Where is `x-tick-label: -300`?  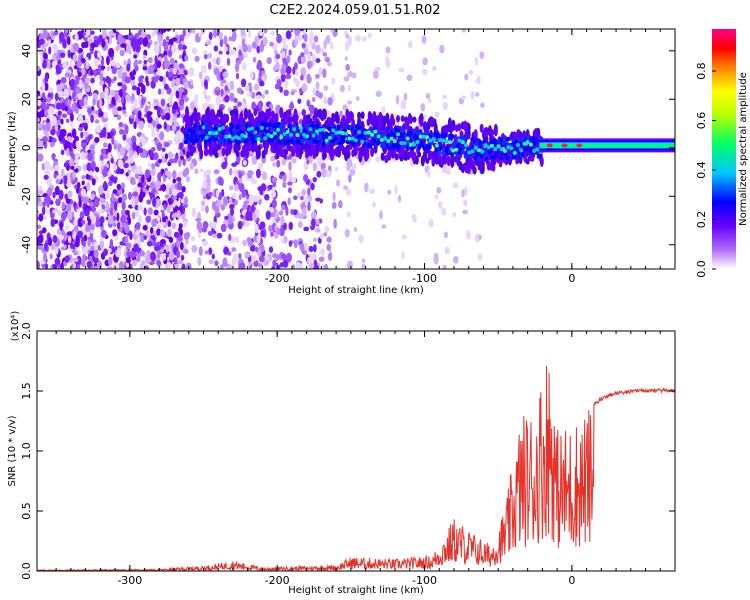 x-tick-label: -300 is located at coordinates (129, 580).